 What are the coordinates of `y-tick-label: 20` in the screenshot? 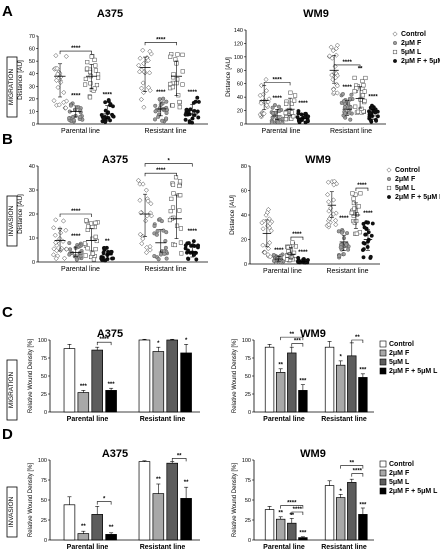 It's located at (32, 100).